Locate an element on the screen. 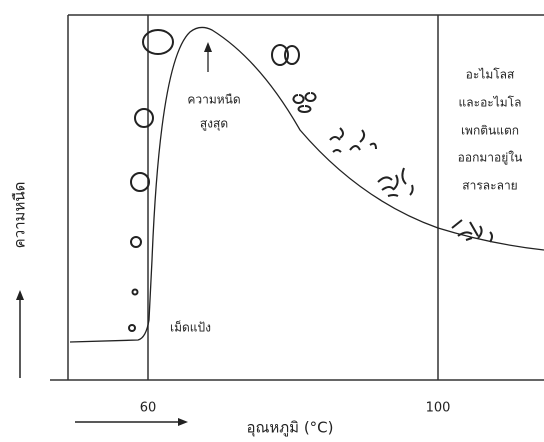 The image size is (544, 442). dissolved-fragments is located at coordinates (472, 231).